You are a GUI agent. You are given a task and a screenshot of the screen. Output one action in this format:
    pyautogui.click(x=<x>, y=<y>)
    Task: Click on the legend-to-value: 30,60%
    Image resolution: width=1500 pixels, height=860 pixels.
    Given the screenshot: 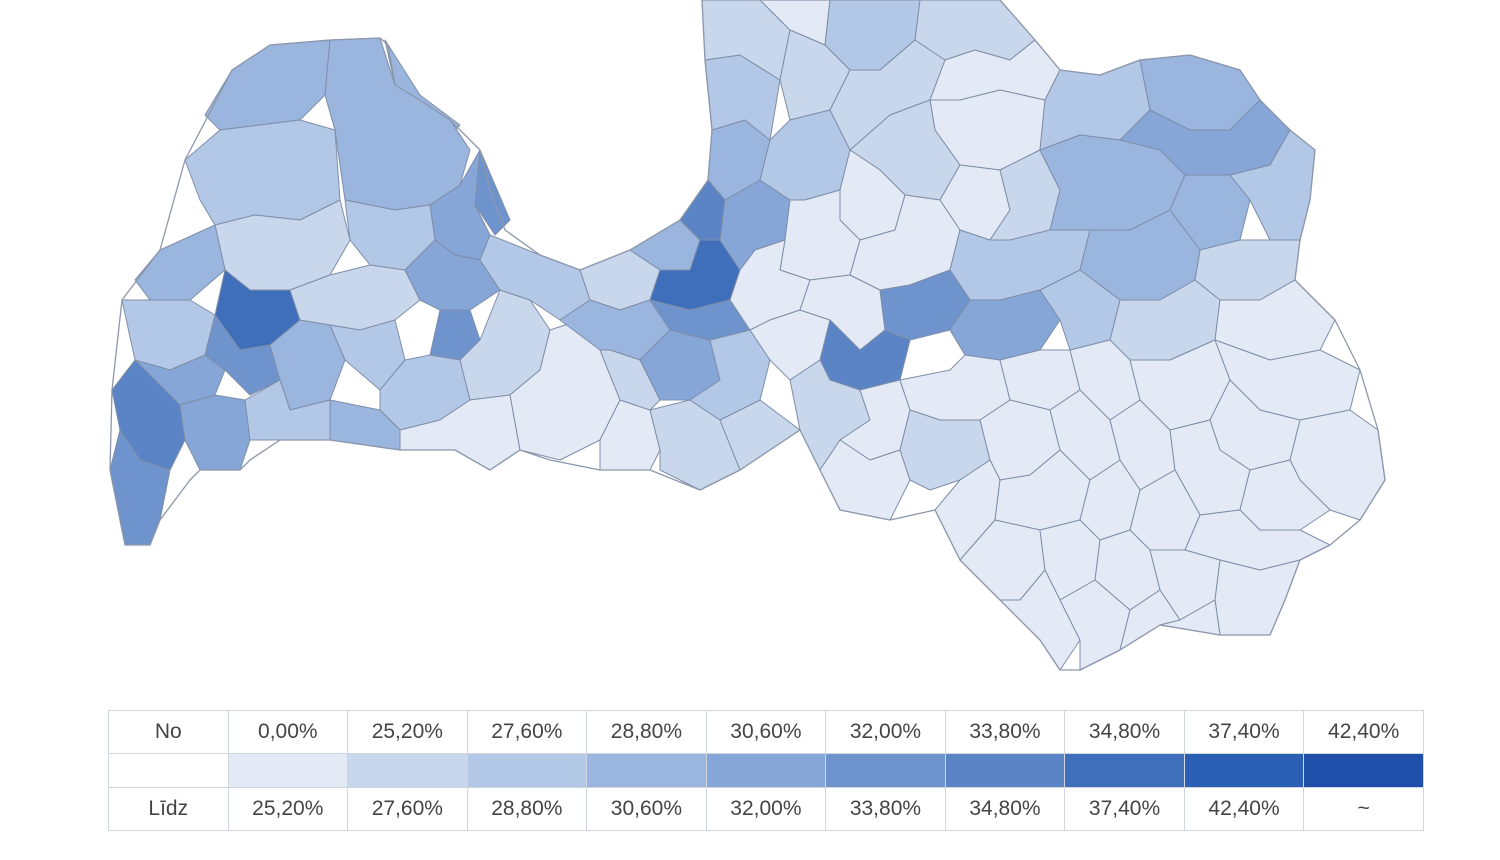 What is the action you would take?
    pyautogui.click(x=646, y=809)
    